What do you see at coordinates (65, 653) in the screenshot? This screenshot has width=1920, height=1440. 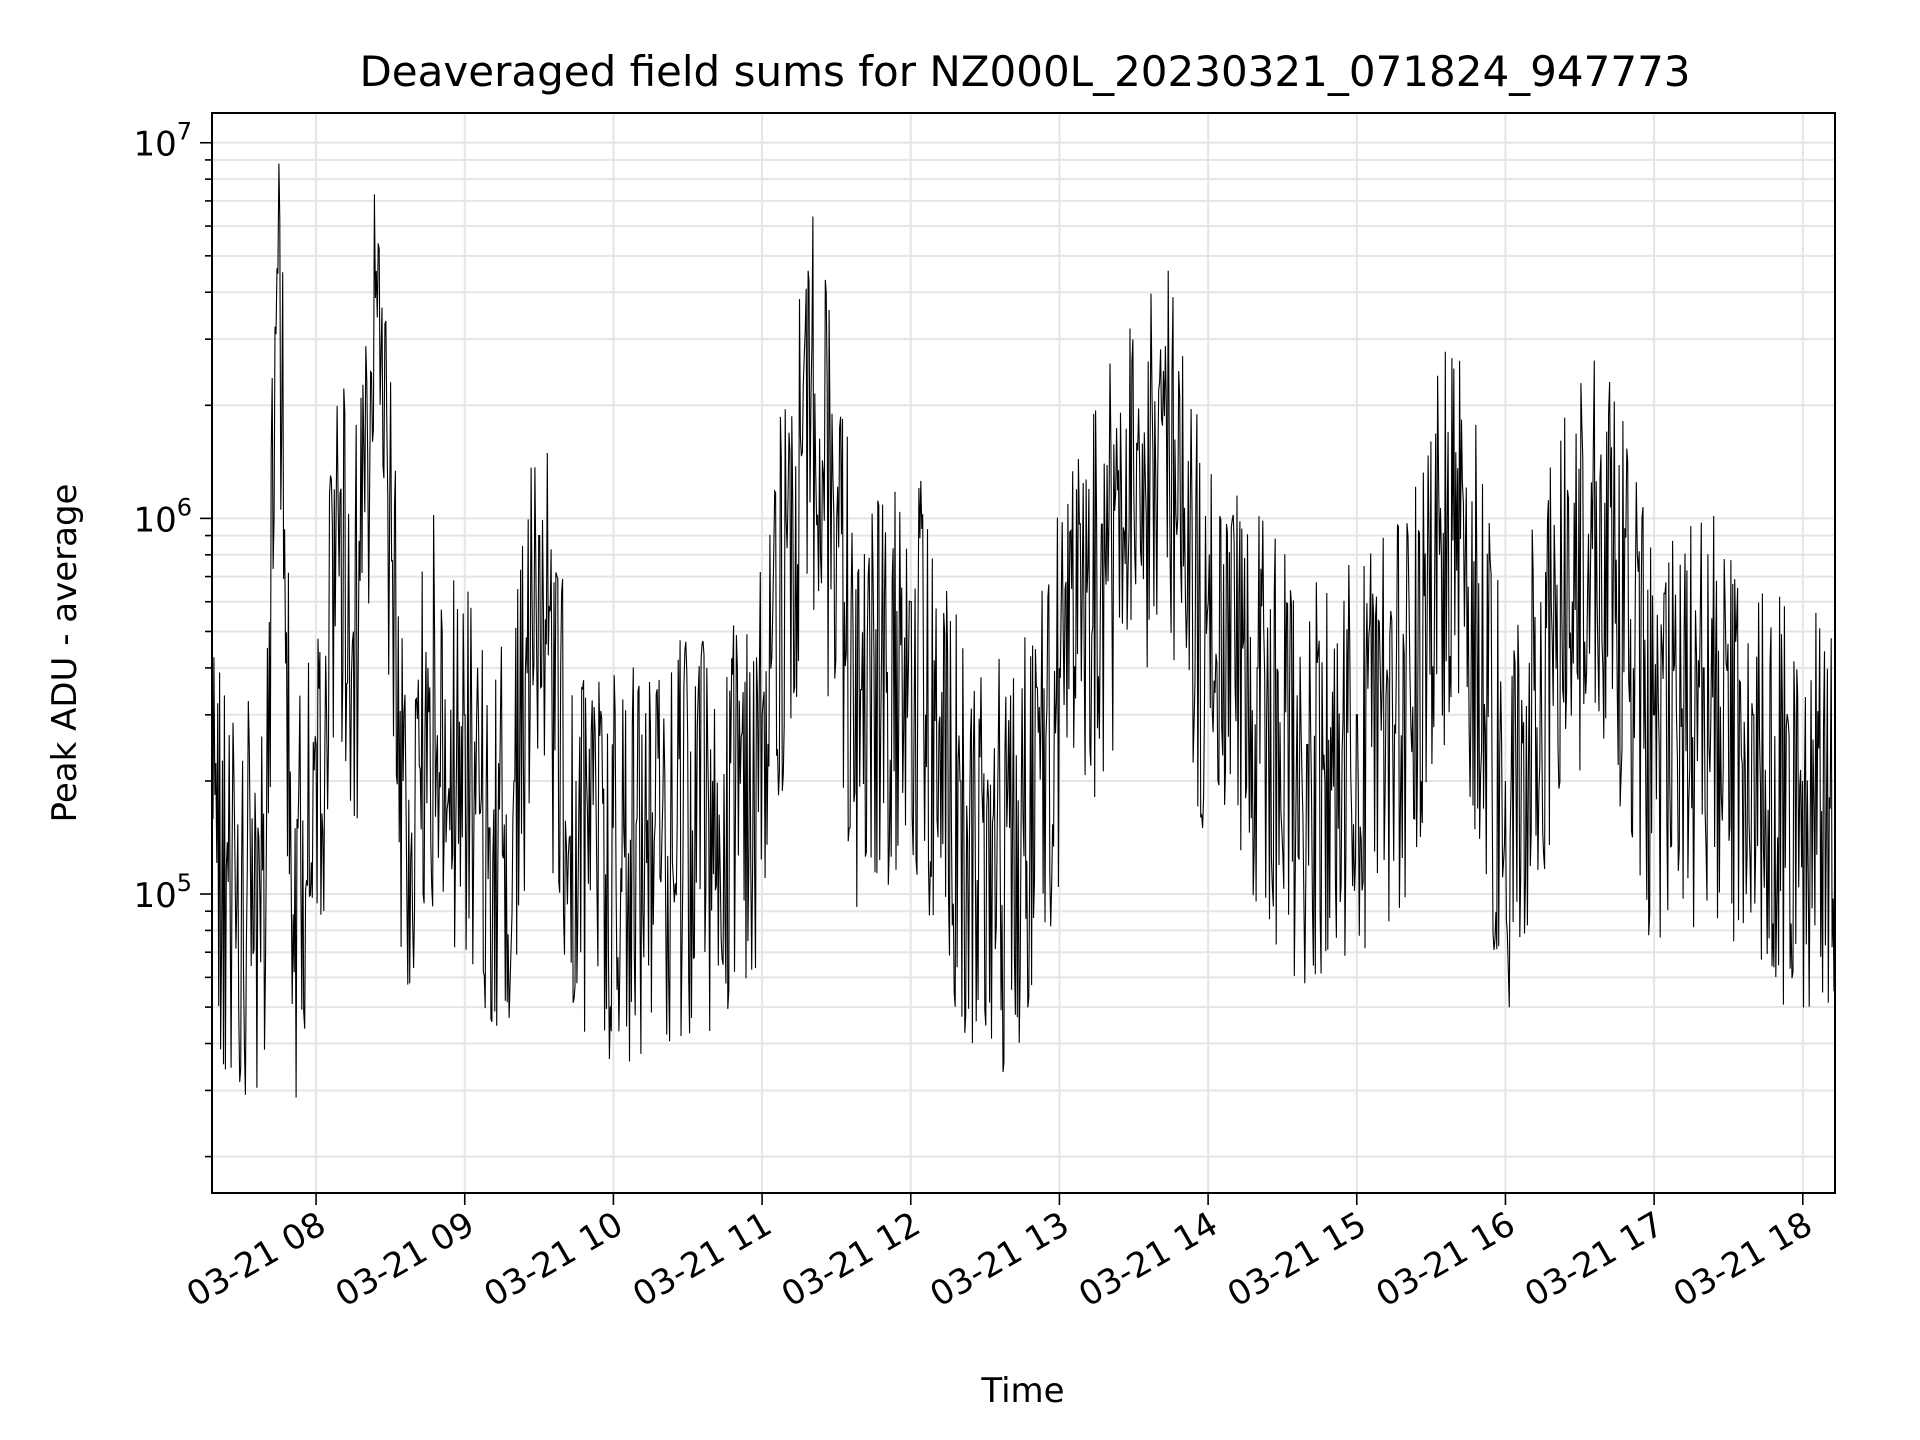 I see `y-axis-label: Peak ADU - average` at bounding box center [65, 653].